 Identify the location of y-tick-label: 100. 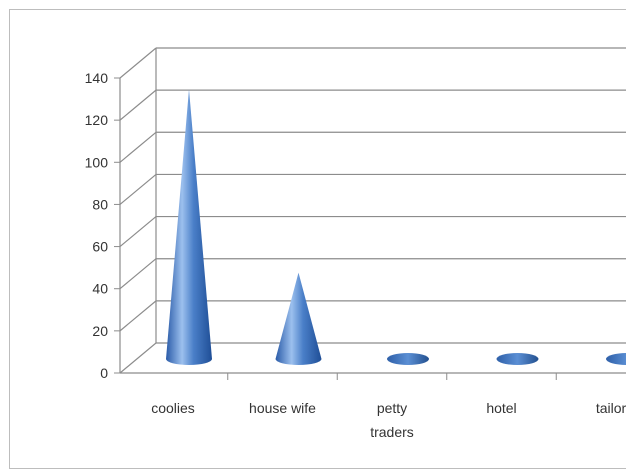
(97, 162).